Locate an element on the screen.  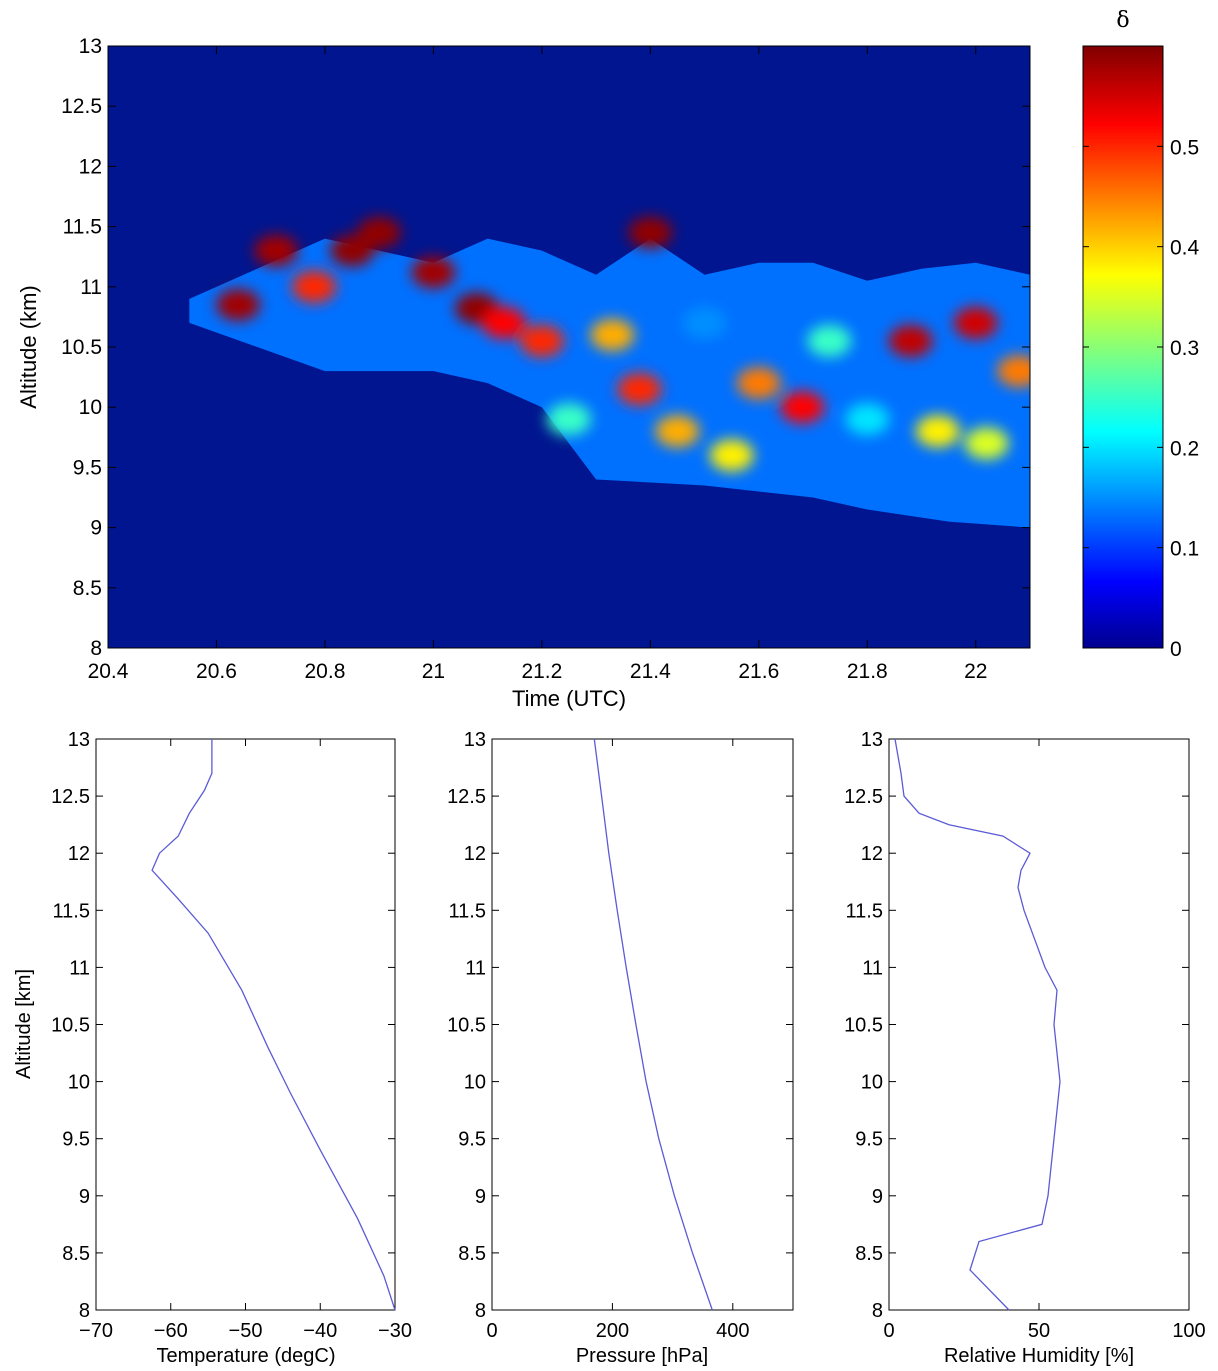
colorbar-tick-label: 0.4 is located at coordinates (1185, 248).